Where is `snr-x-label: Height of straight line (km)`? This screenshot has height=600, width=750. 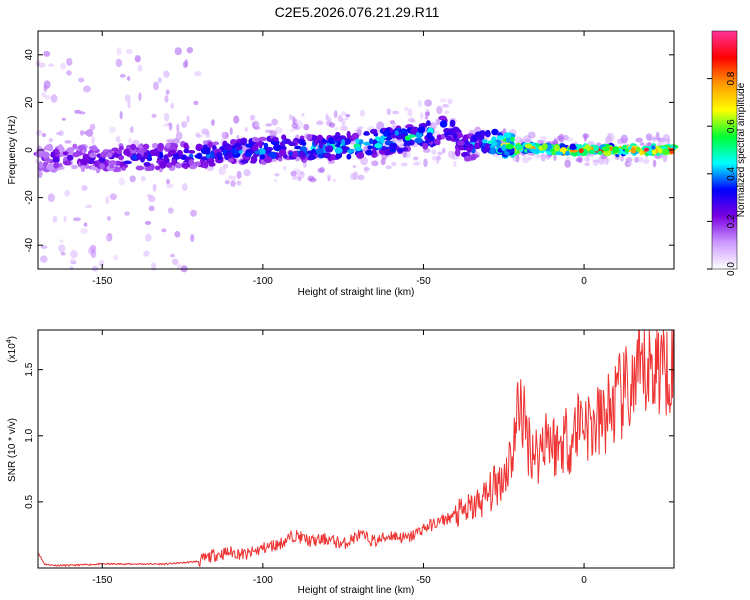 snr-x-label: Height of straight line (km) is located at coordinates (356, 590).